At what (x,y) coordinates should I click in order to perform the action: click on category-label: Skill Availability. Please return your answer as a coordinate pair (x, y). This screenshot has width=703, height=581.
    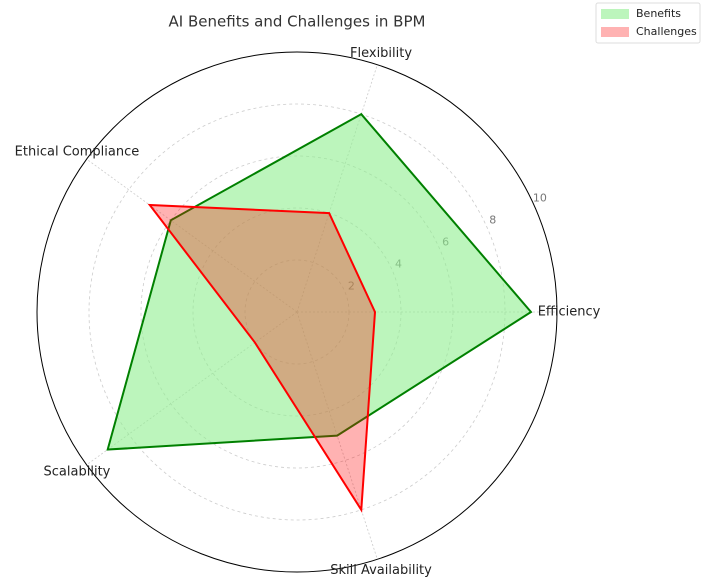
    Looking at the image, I should click on (381, 570).